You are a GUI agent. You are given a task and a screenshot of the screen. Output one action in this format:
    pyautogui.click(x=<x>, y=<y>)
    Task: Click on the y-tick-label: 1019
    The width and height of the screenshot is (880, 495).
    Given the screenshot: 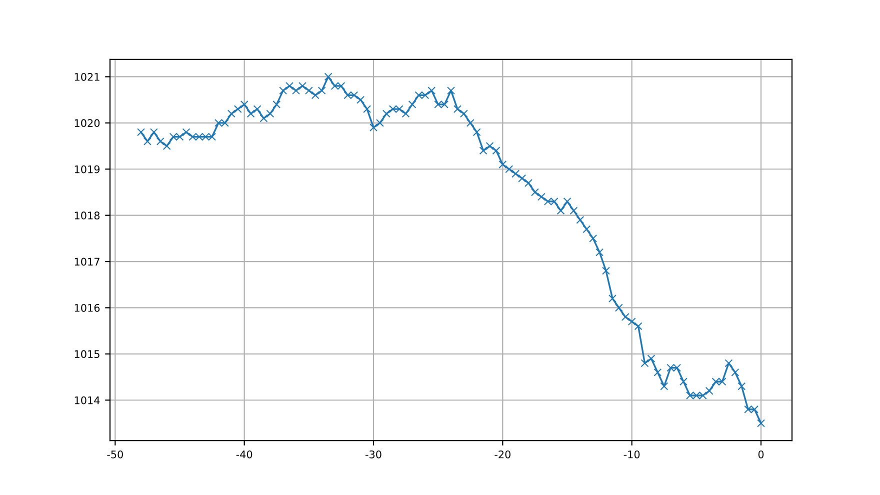 What is the action you would take?
    pyautogui.click(x=87, y=169)
    